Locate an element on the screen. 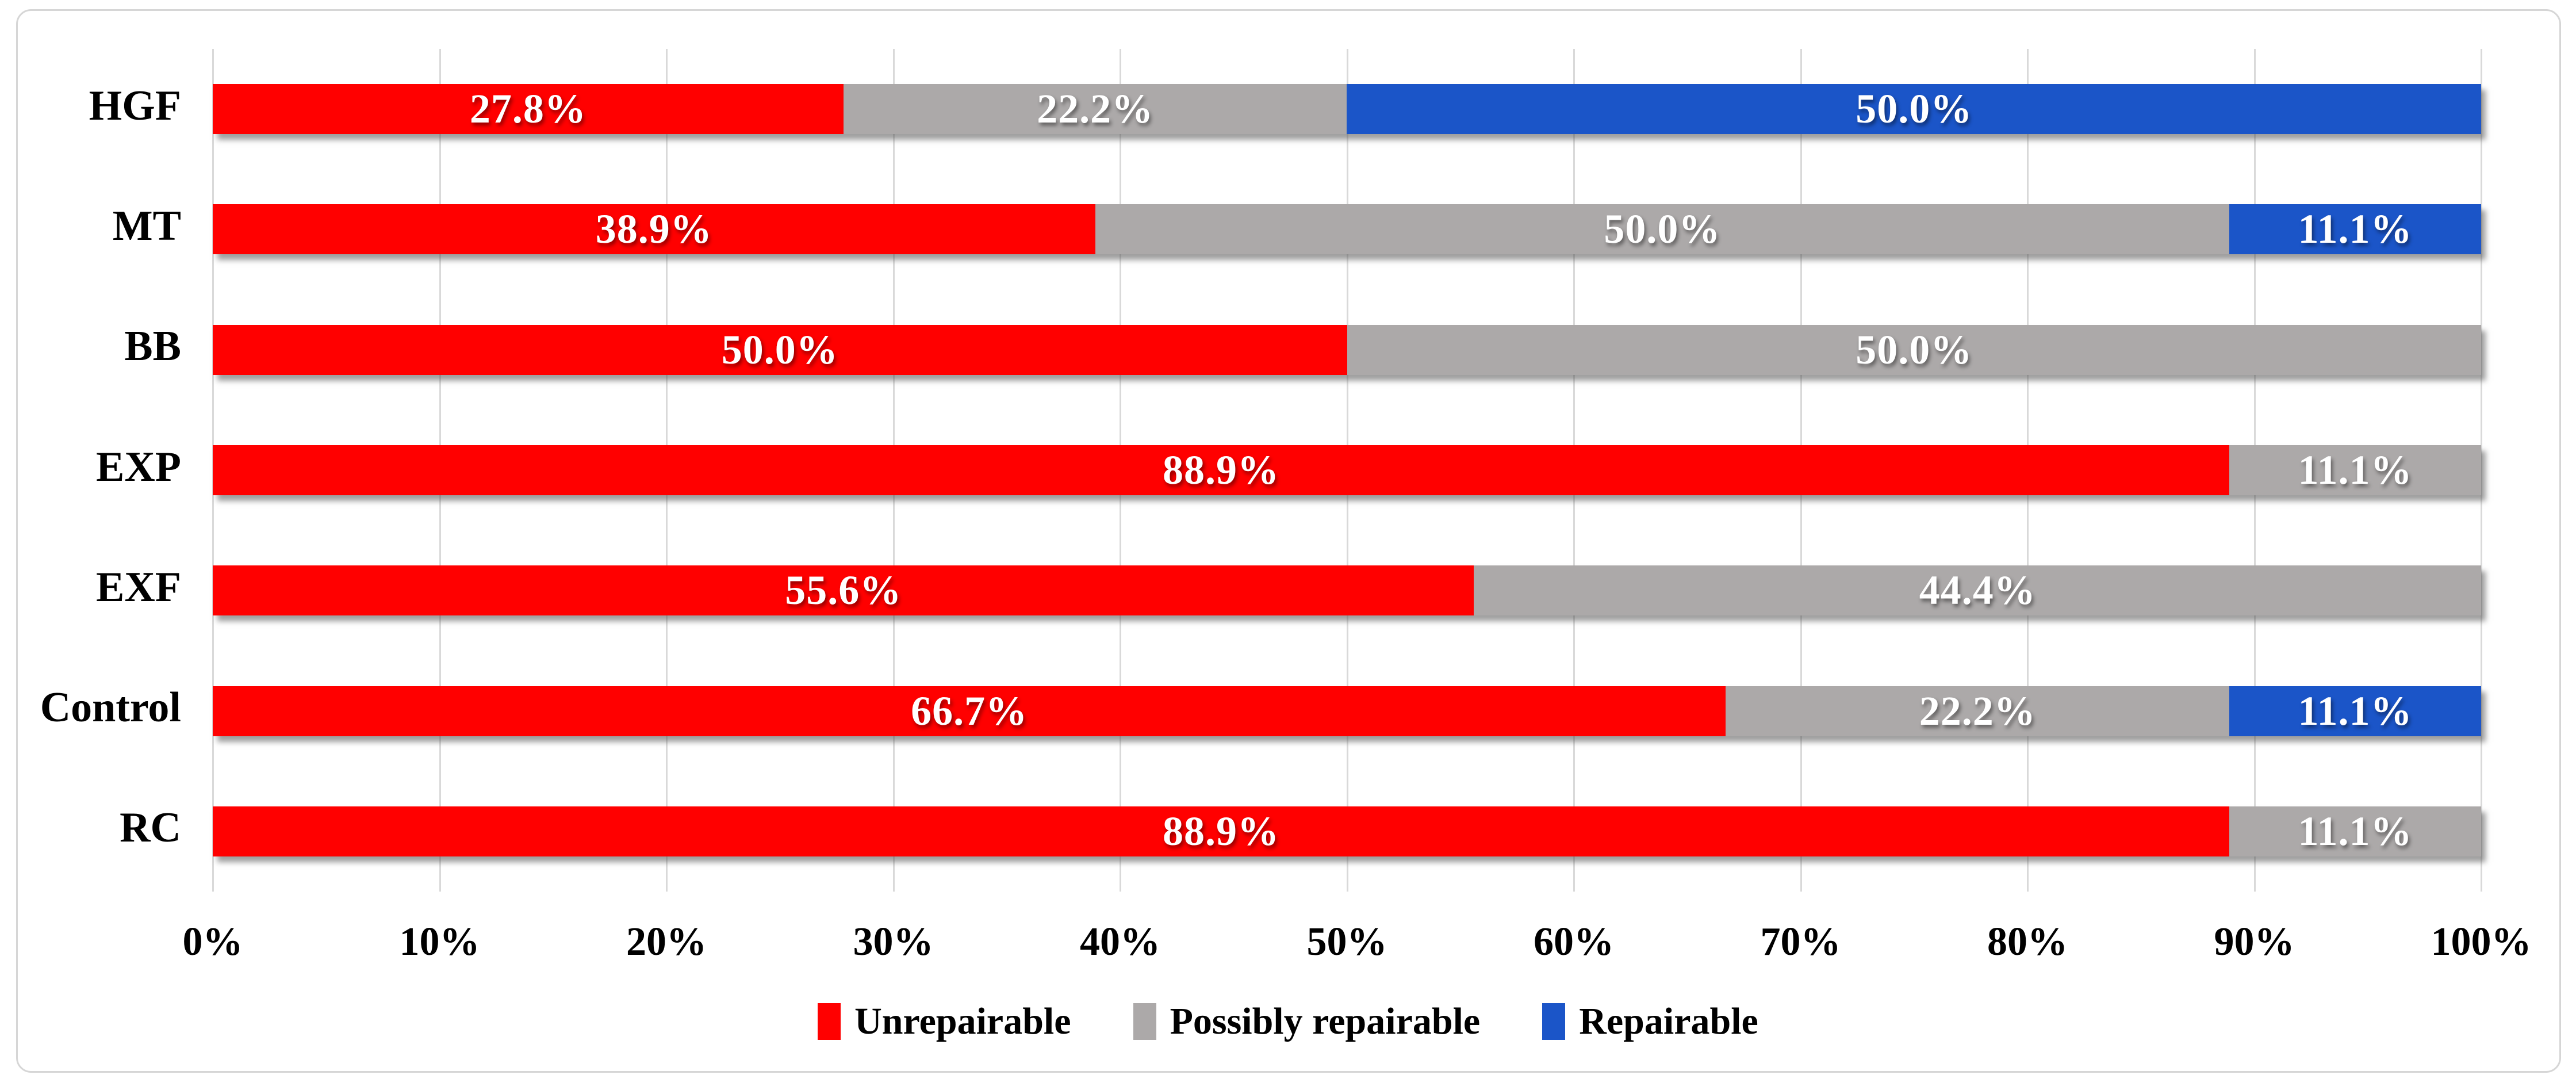 The width and height of the screenshot is (2576, 1090). x-tick-label: 90% is located at coordinates (2254, 942).